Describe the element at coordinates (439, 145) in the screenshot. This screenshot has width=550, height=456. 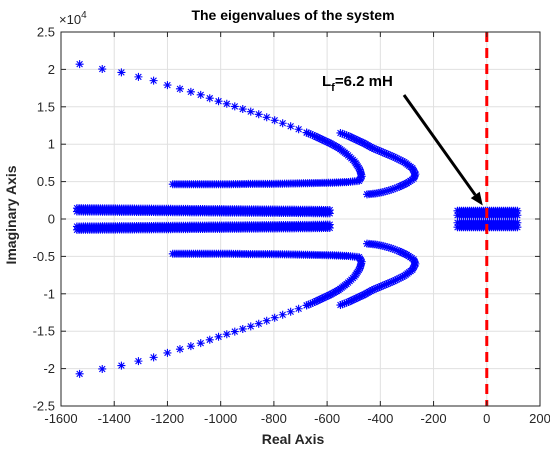
I see `annotation-arrow` at that location.